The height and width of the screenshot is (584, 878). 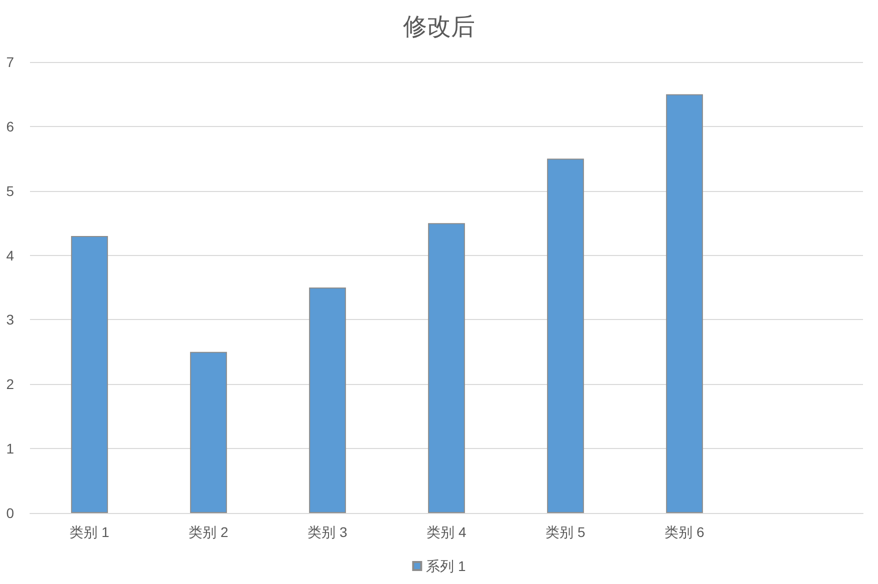 What do you see at coordinates (10, 448) in the screenshot?
I see `y-tick-label: 1` at bounding box center [10, 448].